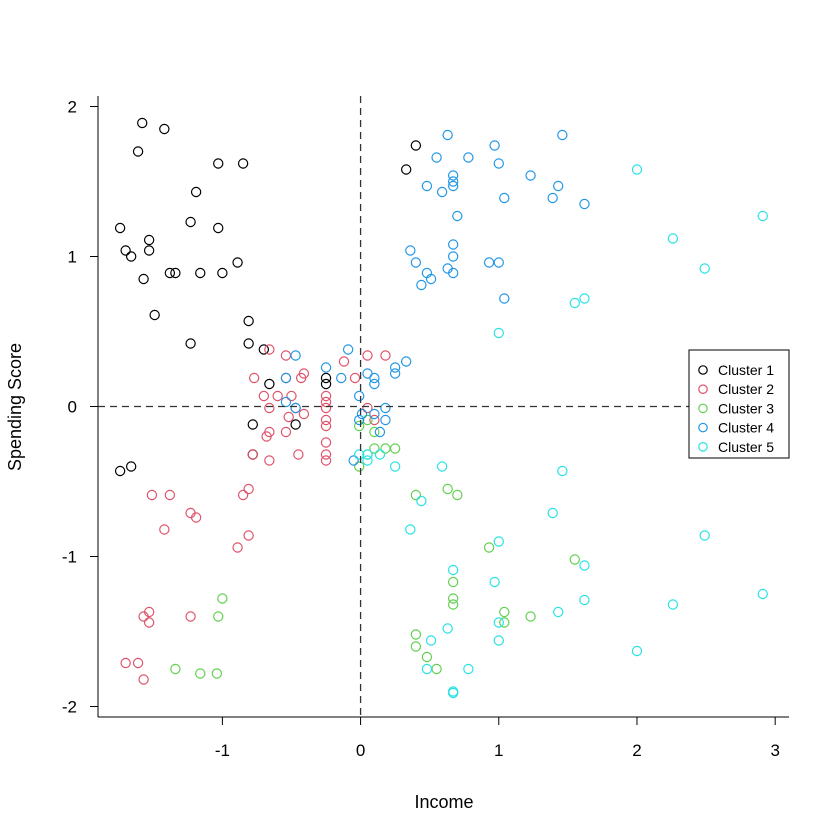  I want to click on x-tick-label: 3, so click(774, 750).